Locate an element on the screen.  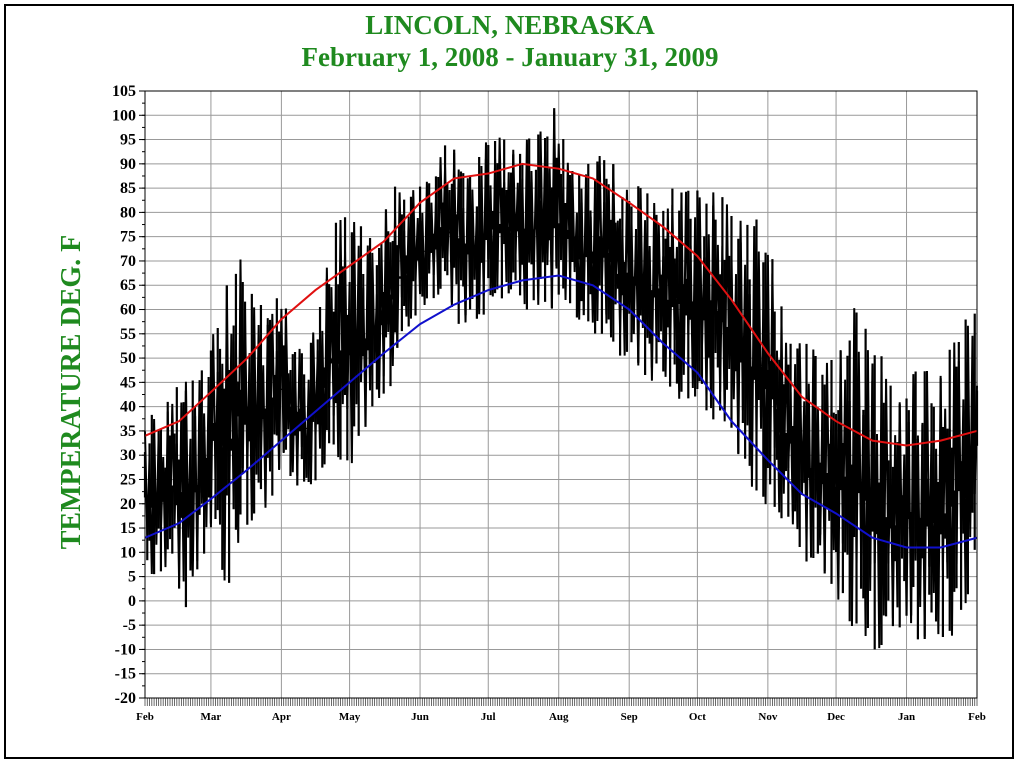
chart-subtitle: February 1, 2008 - January 31, 2009 is located at coordinates (510, 57).